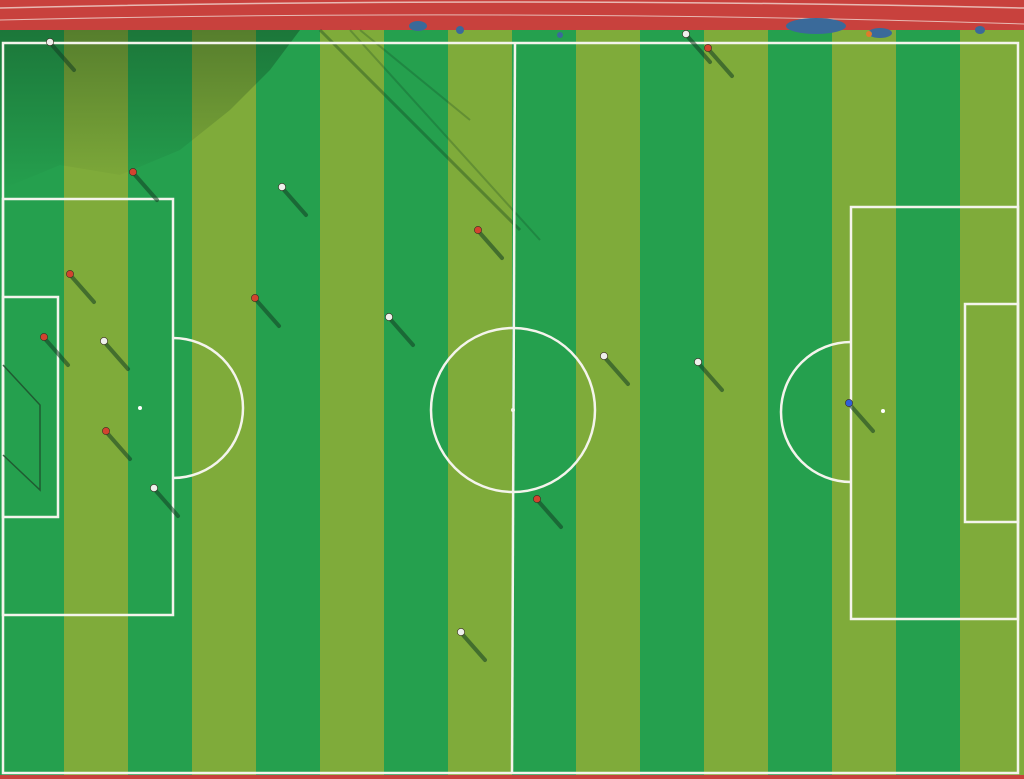 This screenshot has height=779, width=1024. Describe the element at coordinates (513, 410) in the screenshot. I see `center-spot` at that location.